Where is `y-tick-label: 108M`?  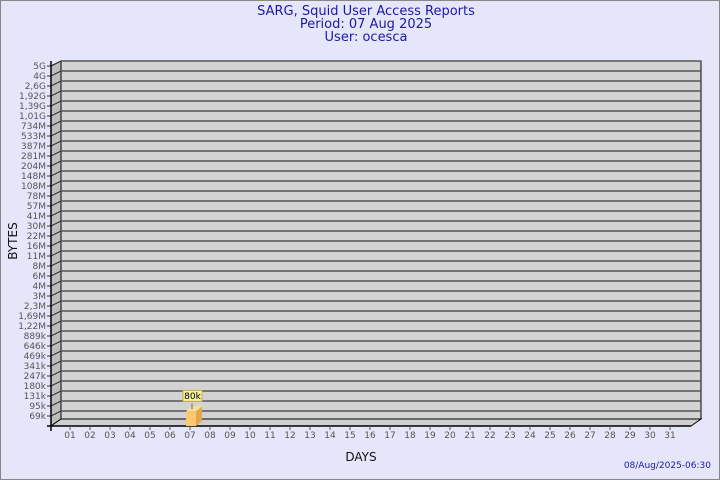
y-tick-label: 108M is located at coordinates (33, 187).